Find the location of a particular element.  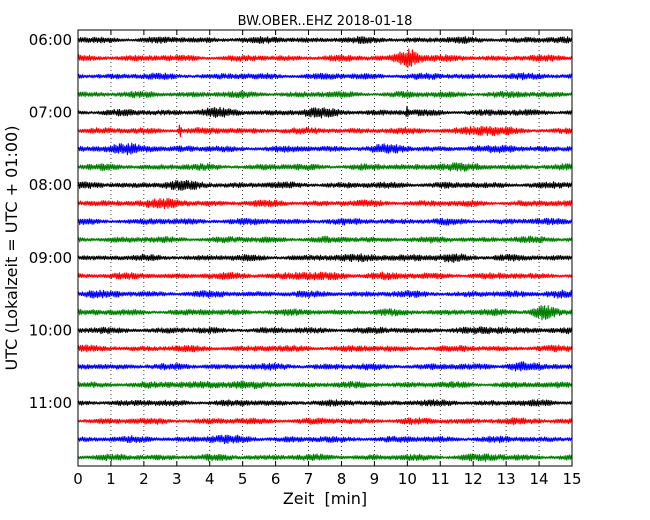

chart-title: BW.OBER..EHZ 2018-01-18 is located at coordinates (325, 21).